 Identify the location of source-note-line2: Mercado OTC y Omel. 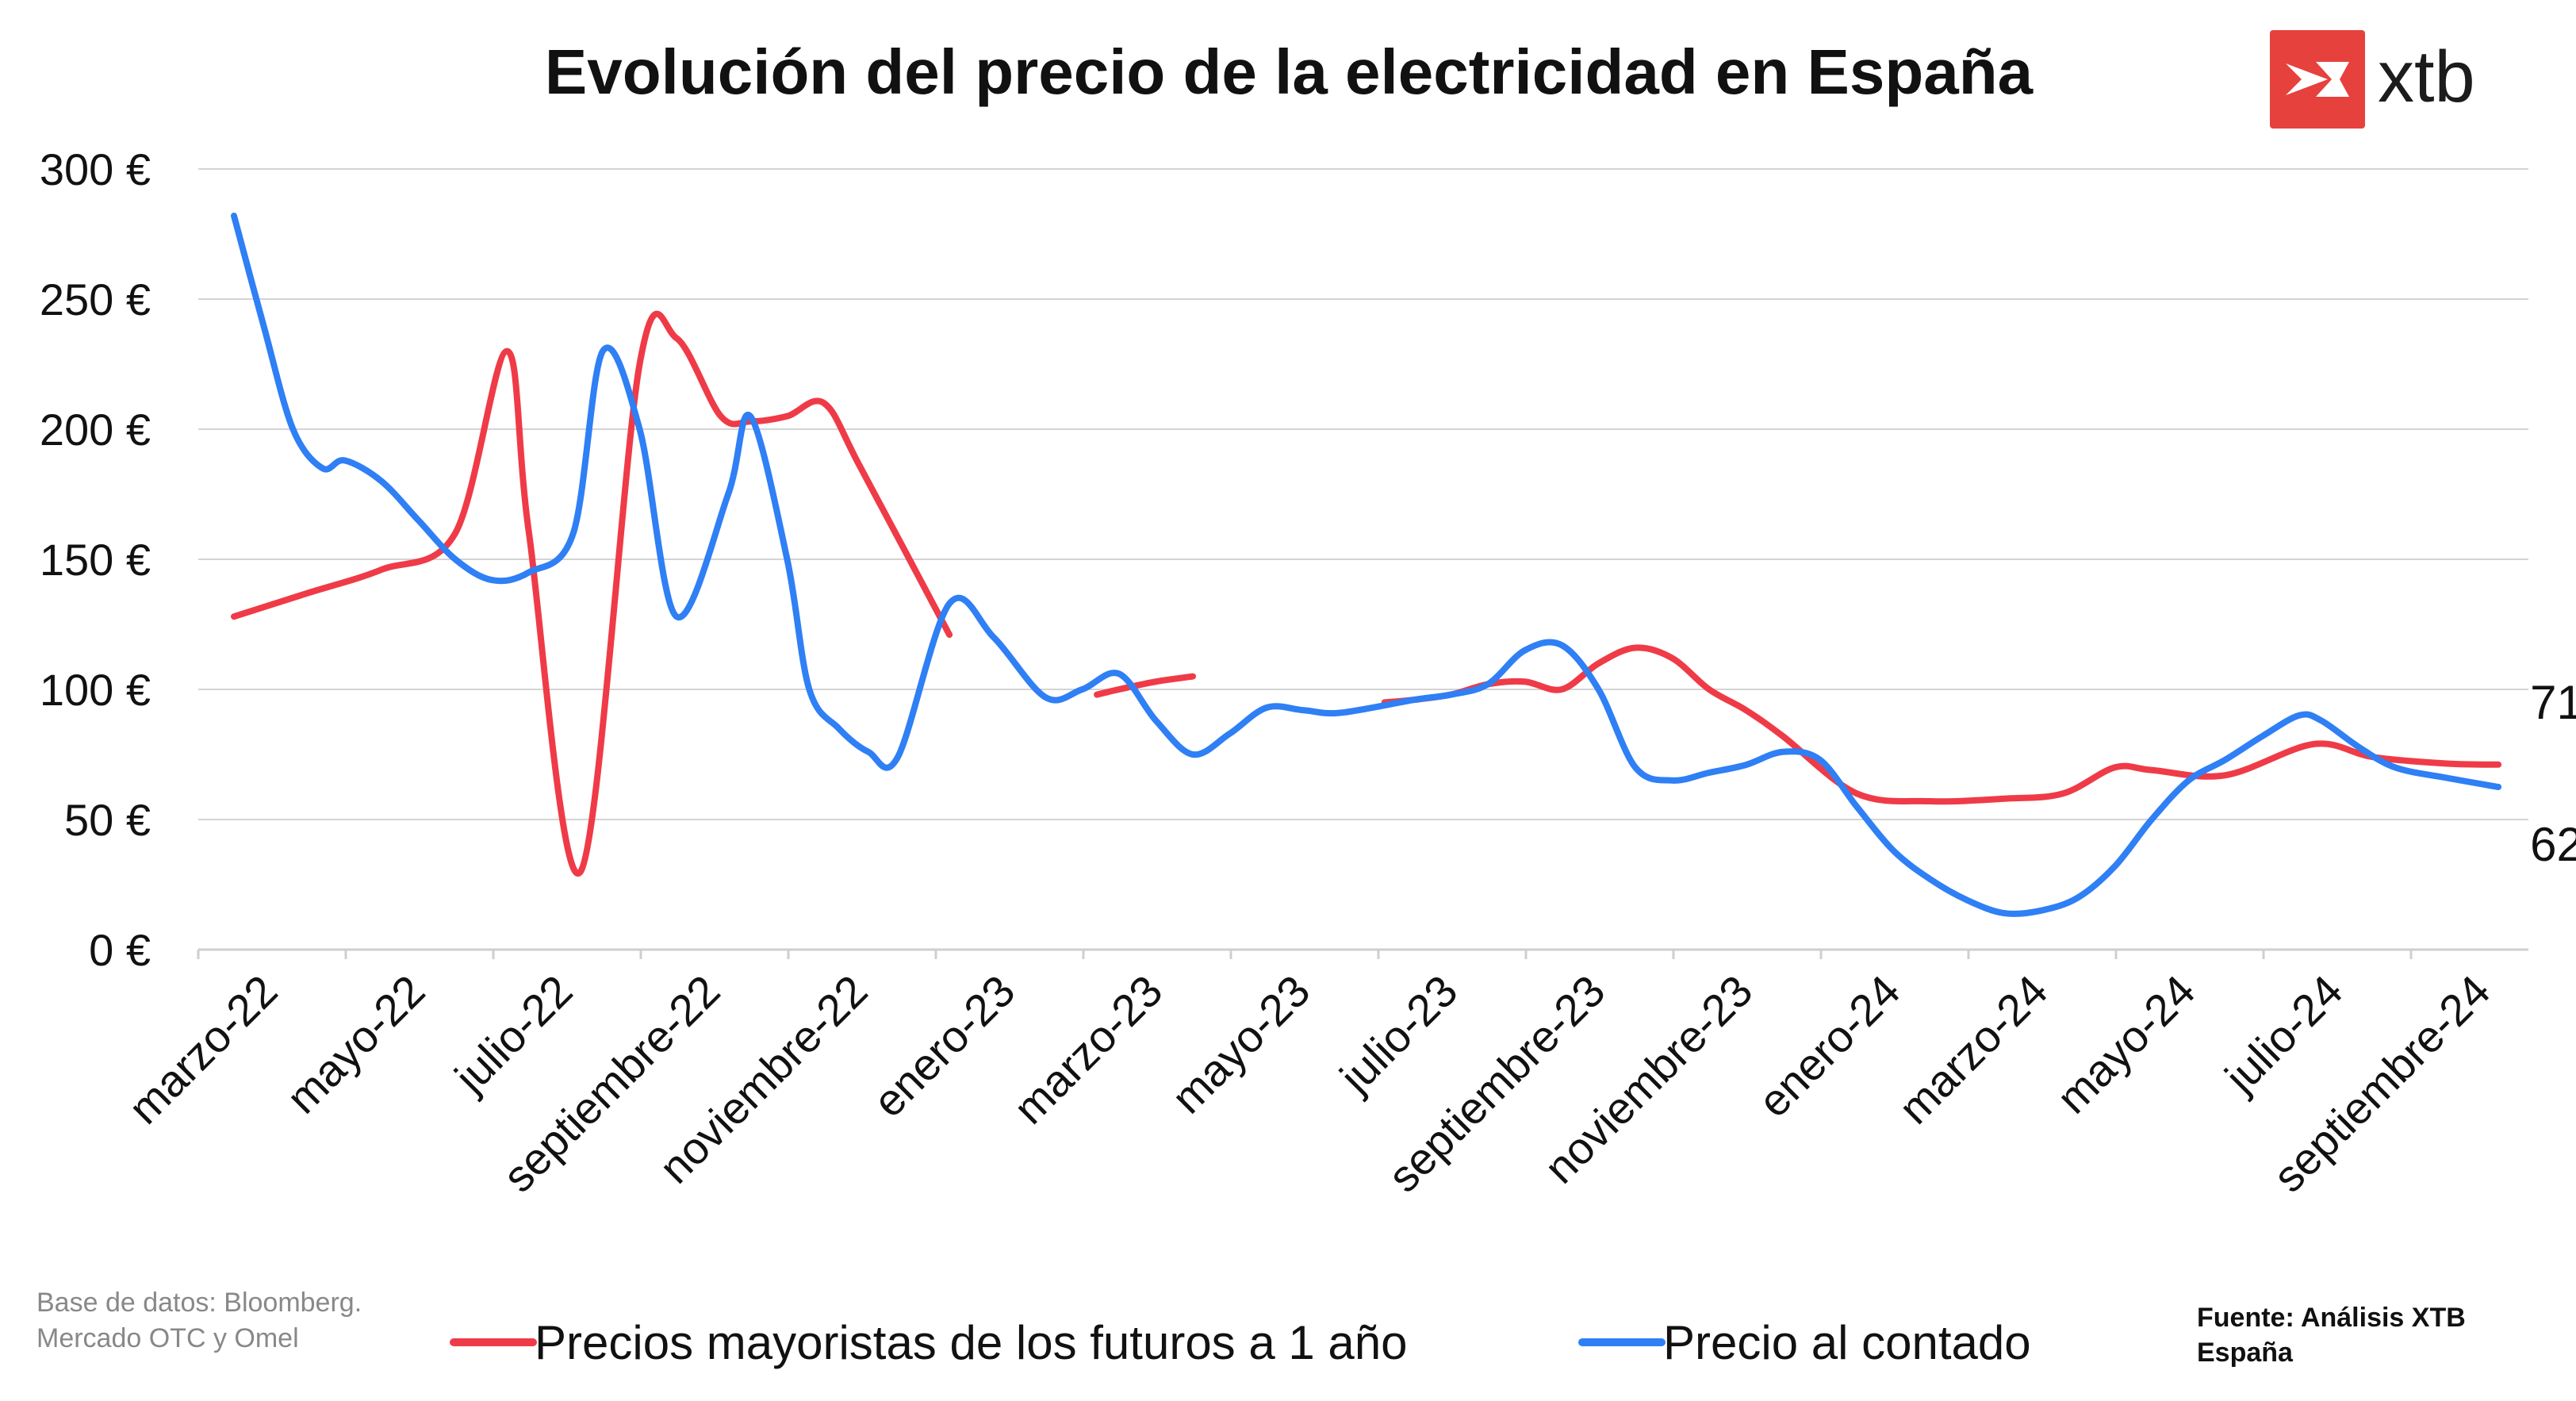
(168, 1338).